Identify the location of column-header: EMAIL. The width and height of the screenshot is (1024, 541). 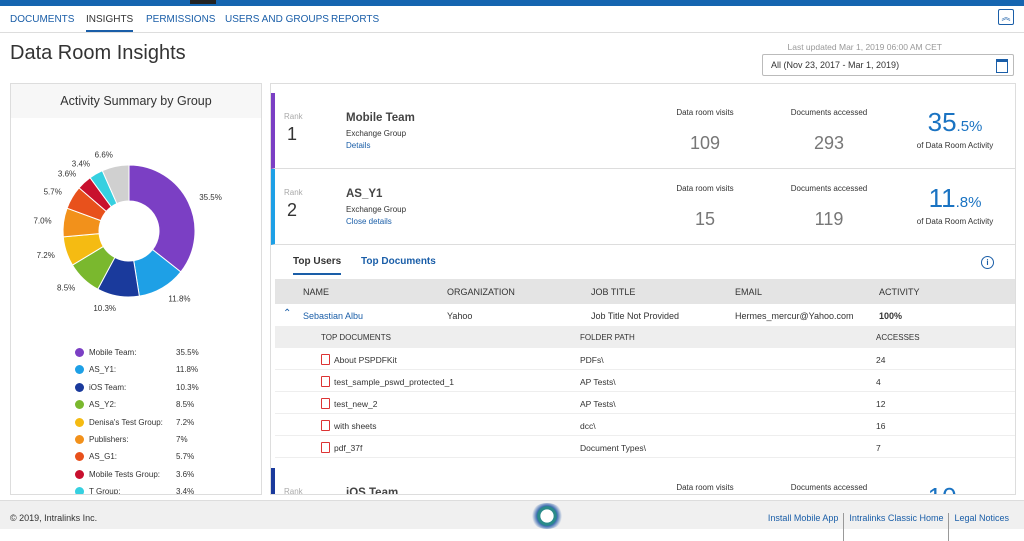
(748, 292).